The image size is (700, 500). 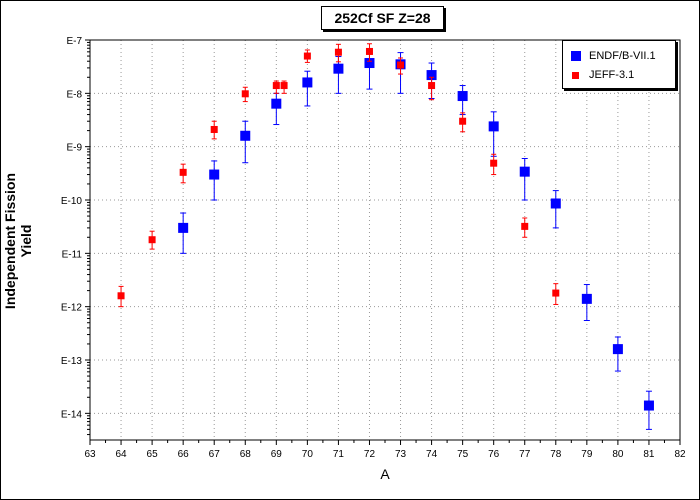 What do you see at coordinates (401, 454) in the screenshot?
I see `x-tick-label: 73` at bounding box center [401, 454].